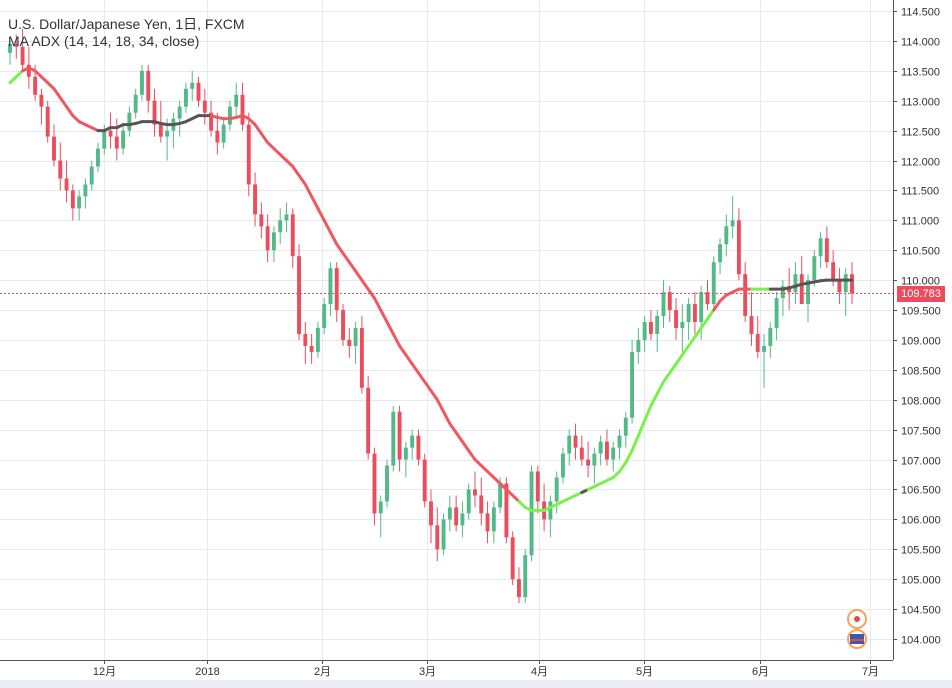 The width and height of the screenshot is (952, 688). What do you see at coordinates (126, 24) in the screenshot?
I see `chart-title: U.S. Dollar/Japanese Yen, 1日, FXCM` at bounding box center [126, 24].